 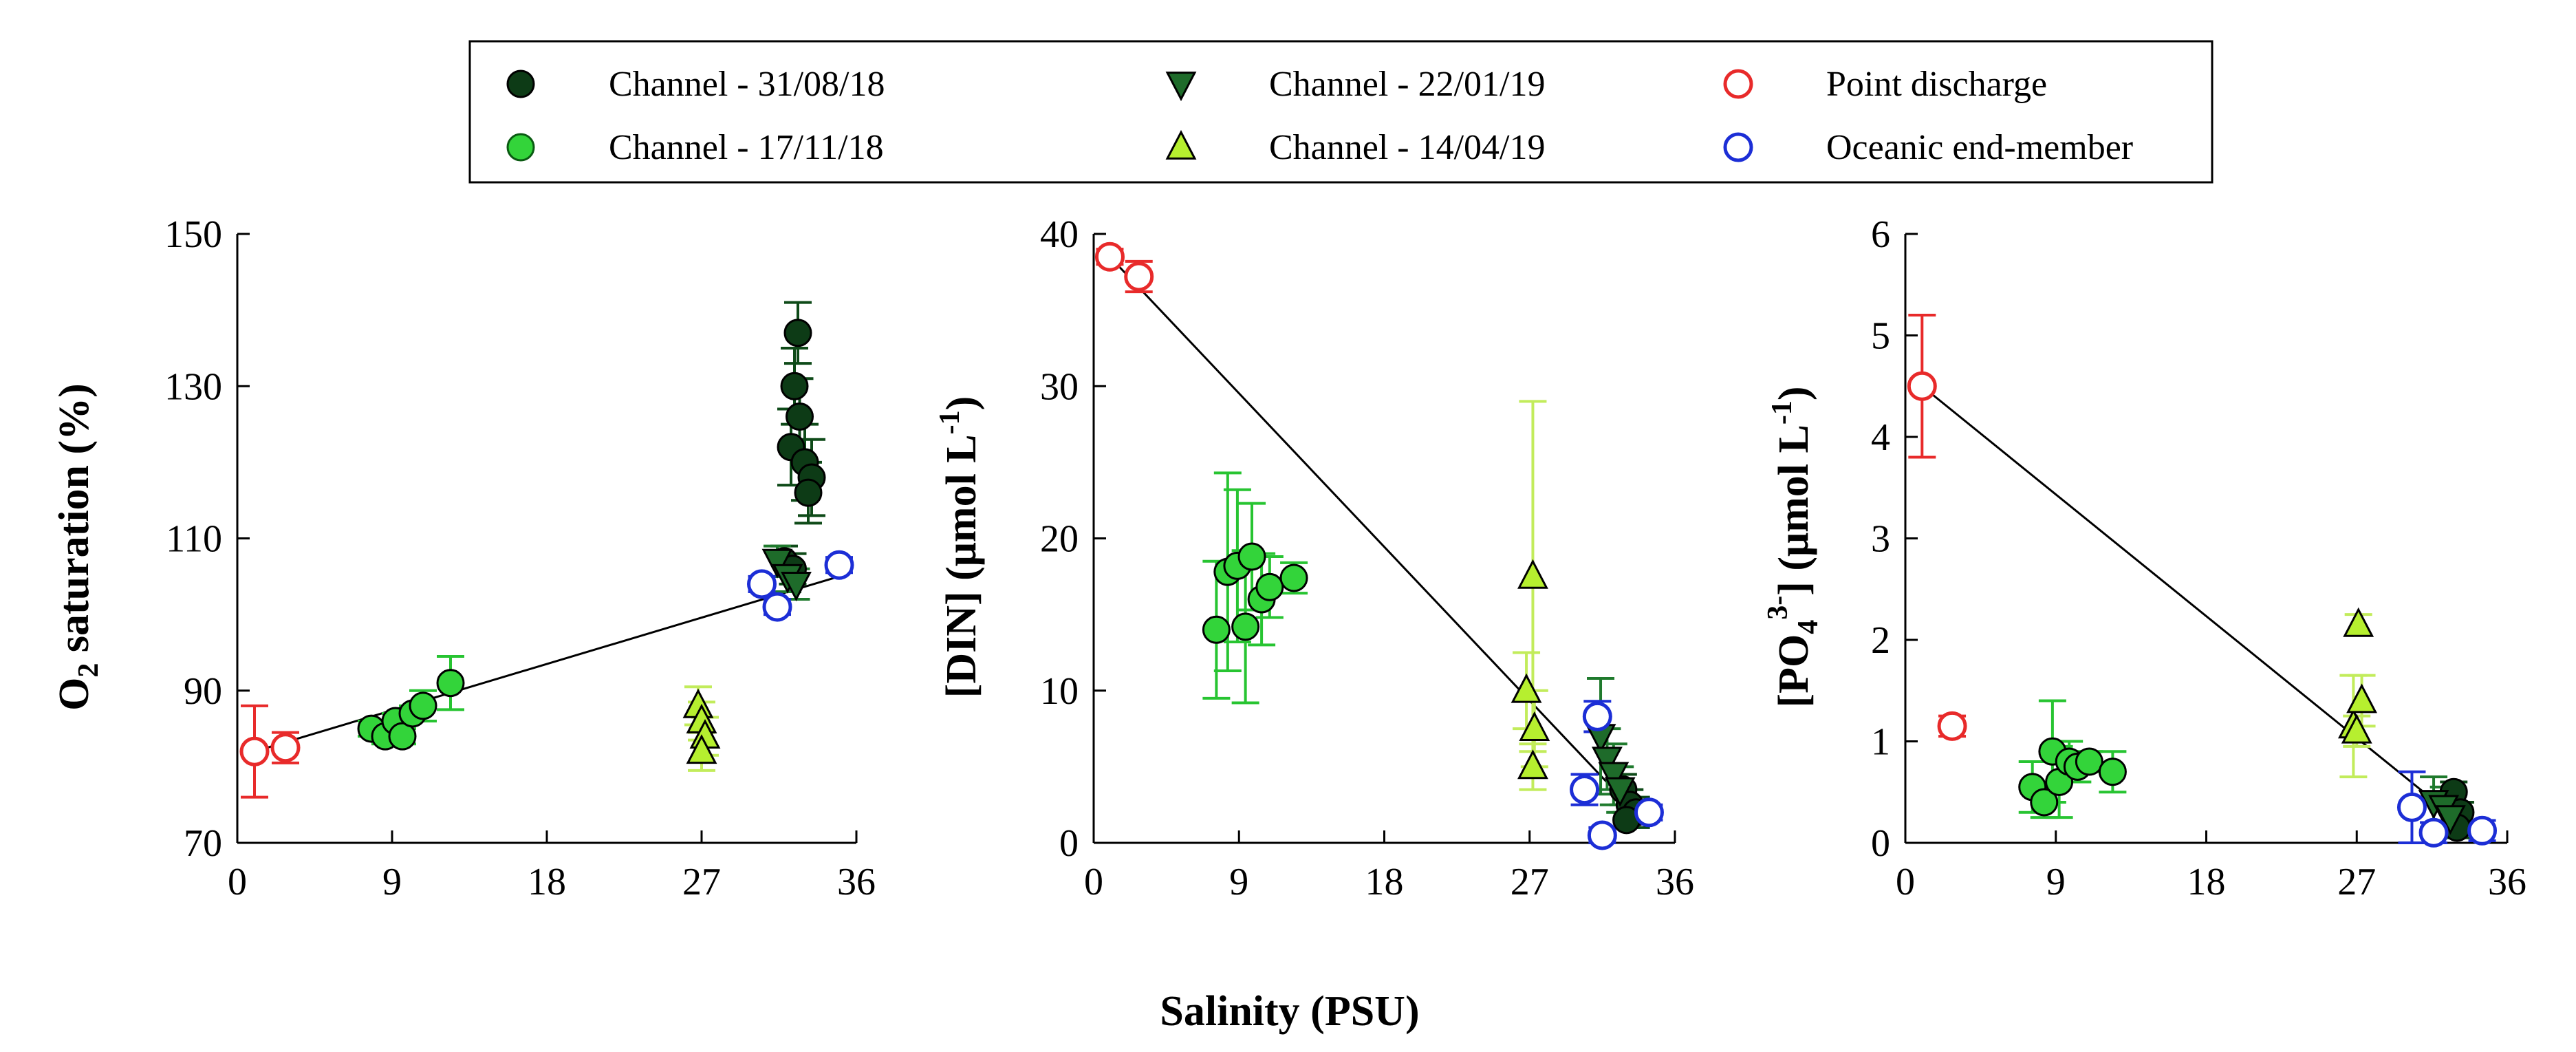 What do you see at coordinates (1808, 627) in the screenshot?
I see `ylabel-po4-sub: 4` at bounding box center [1808, 627].